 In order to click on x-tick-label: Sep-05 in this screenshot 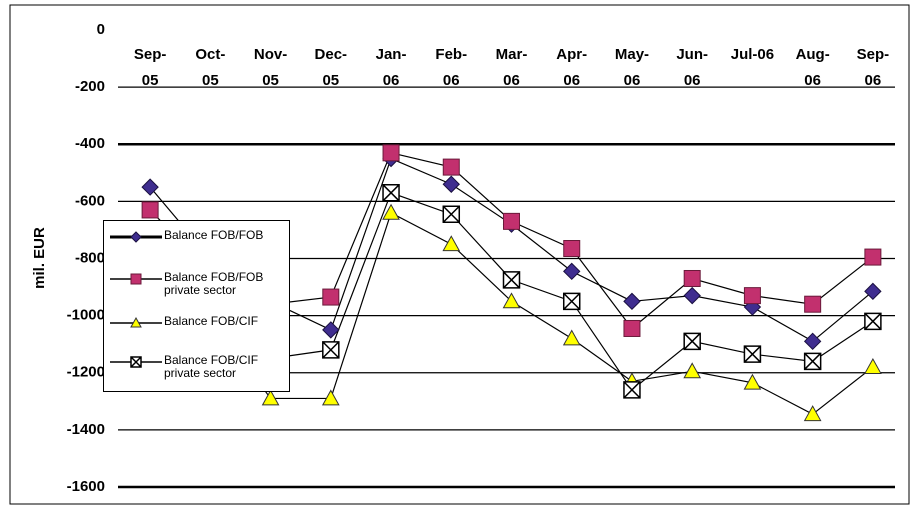, I will do `click(150, 67)`.